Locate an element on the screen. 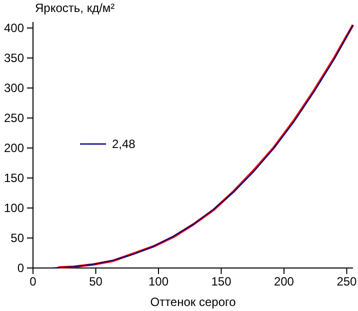 The image size is (358, 311). x-tick-label: 0 is located at coordinates (33, 281).